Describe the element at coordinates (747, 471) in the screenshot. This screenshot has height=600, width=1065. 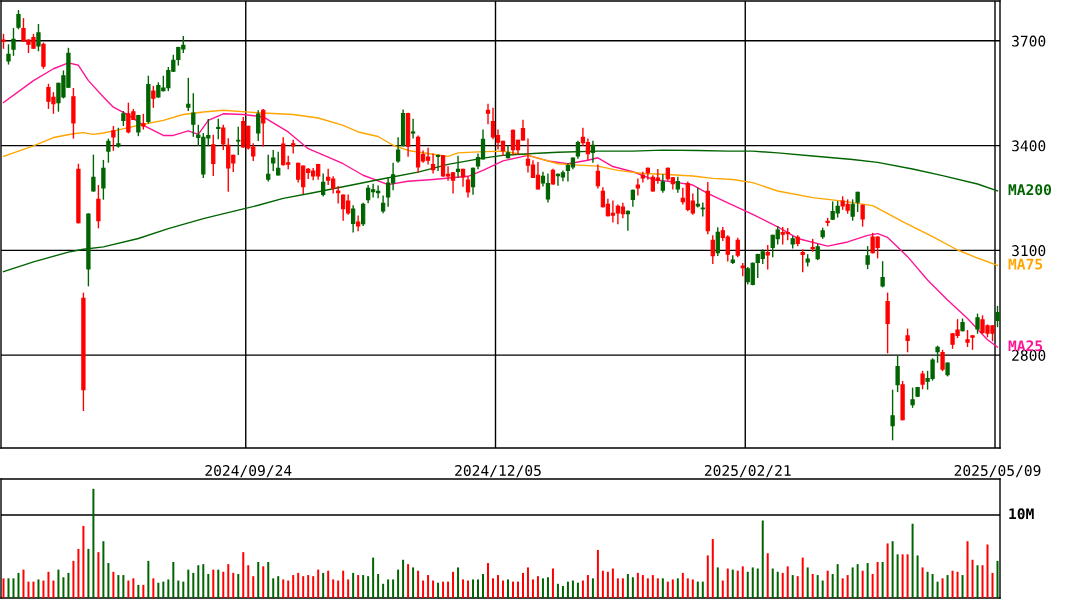
I see `x-tick-label: 2025/02/21` at that location.